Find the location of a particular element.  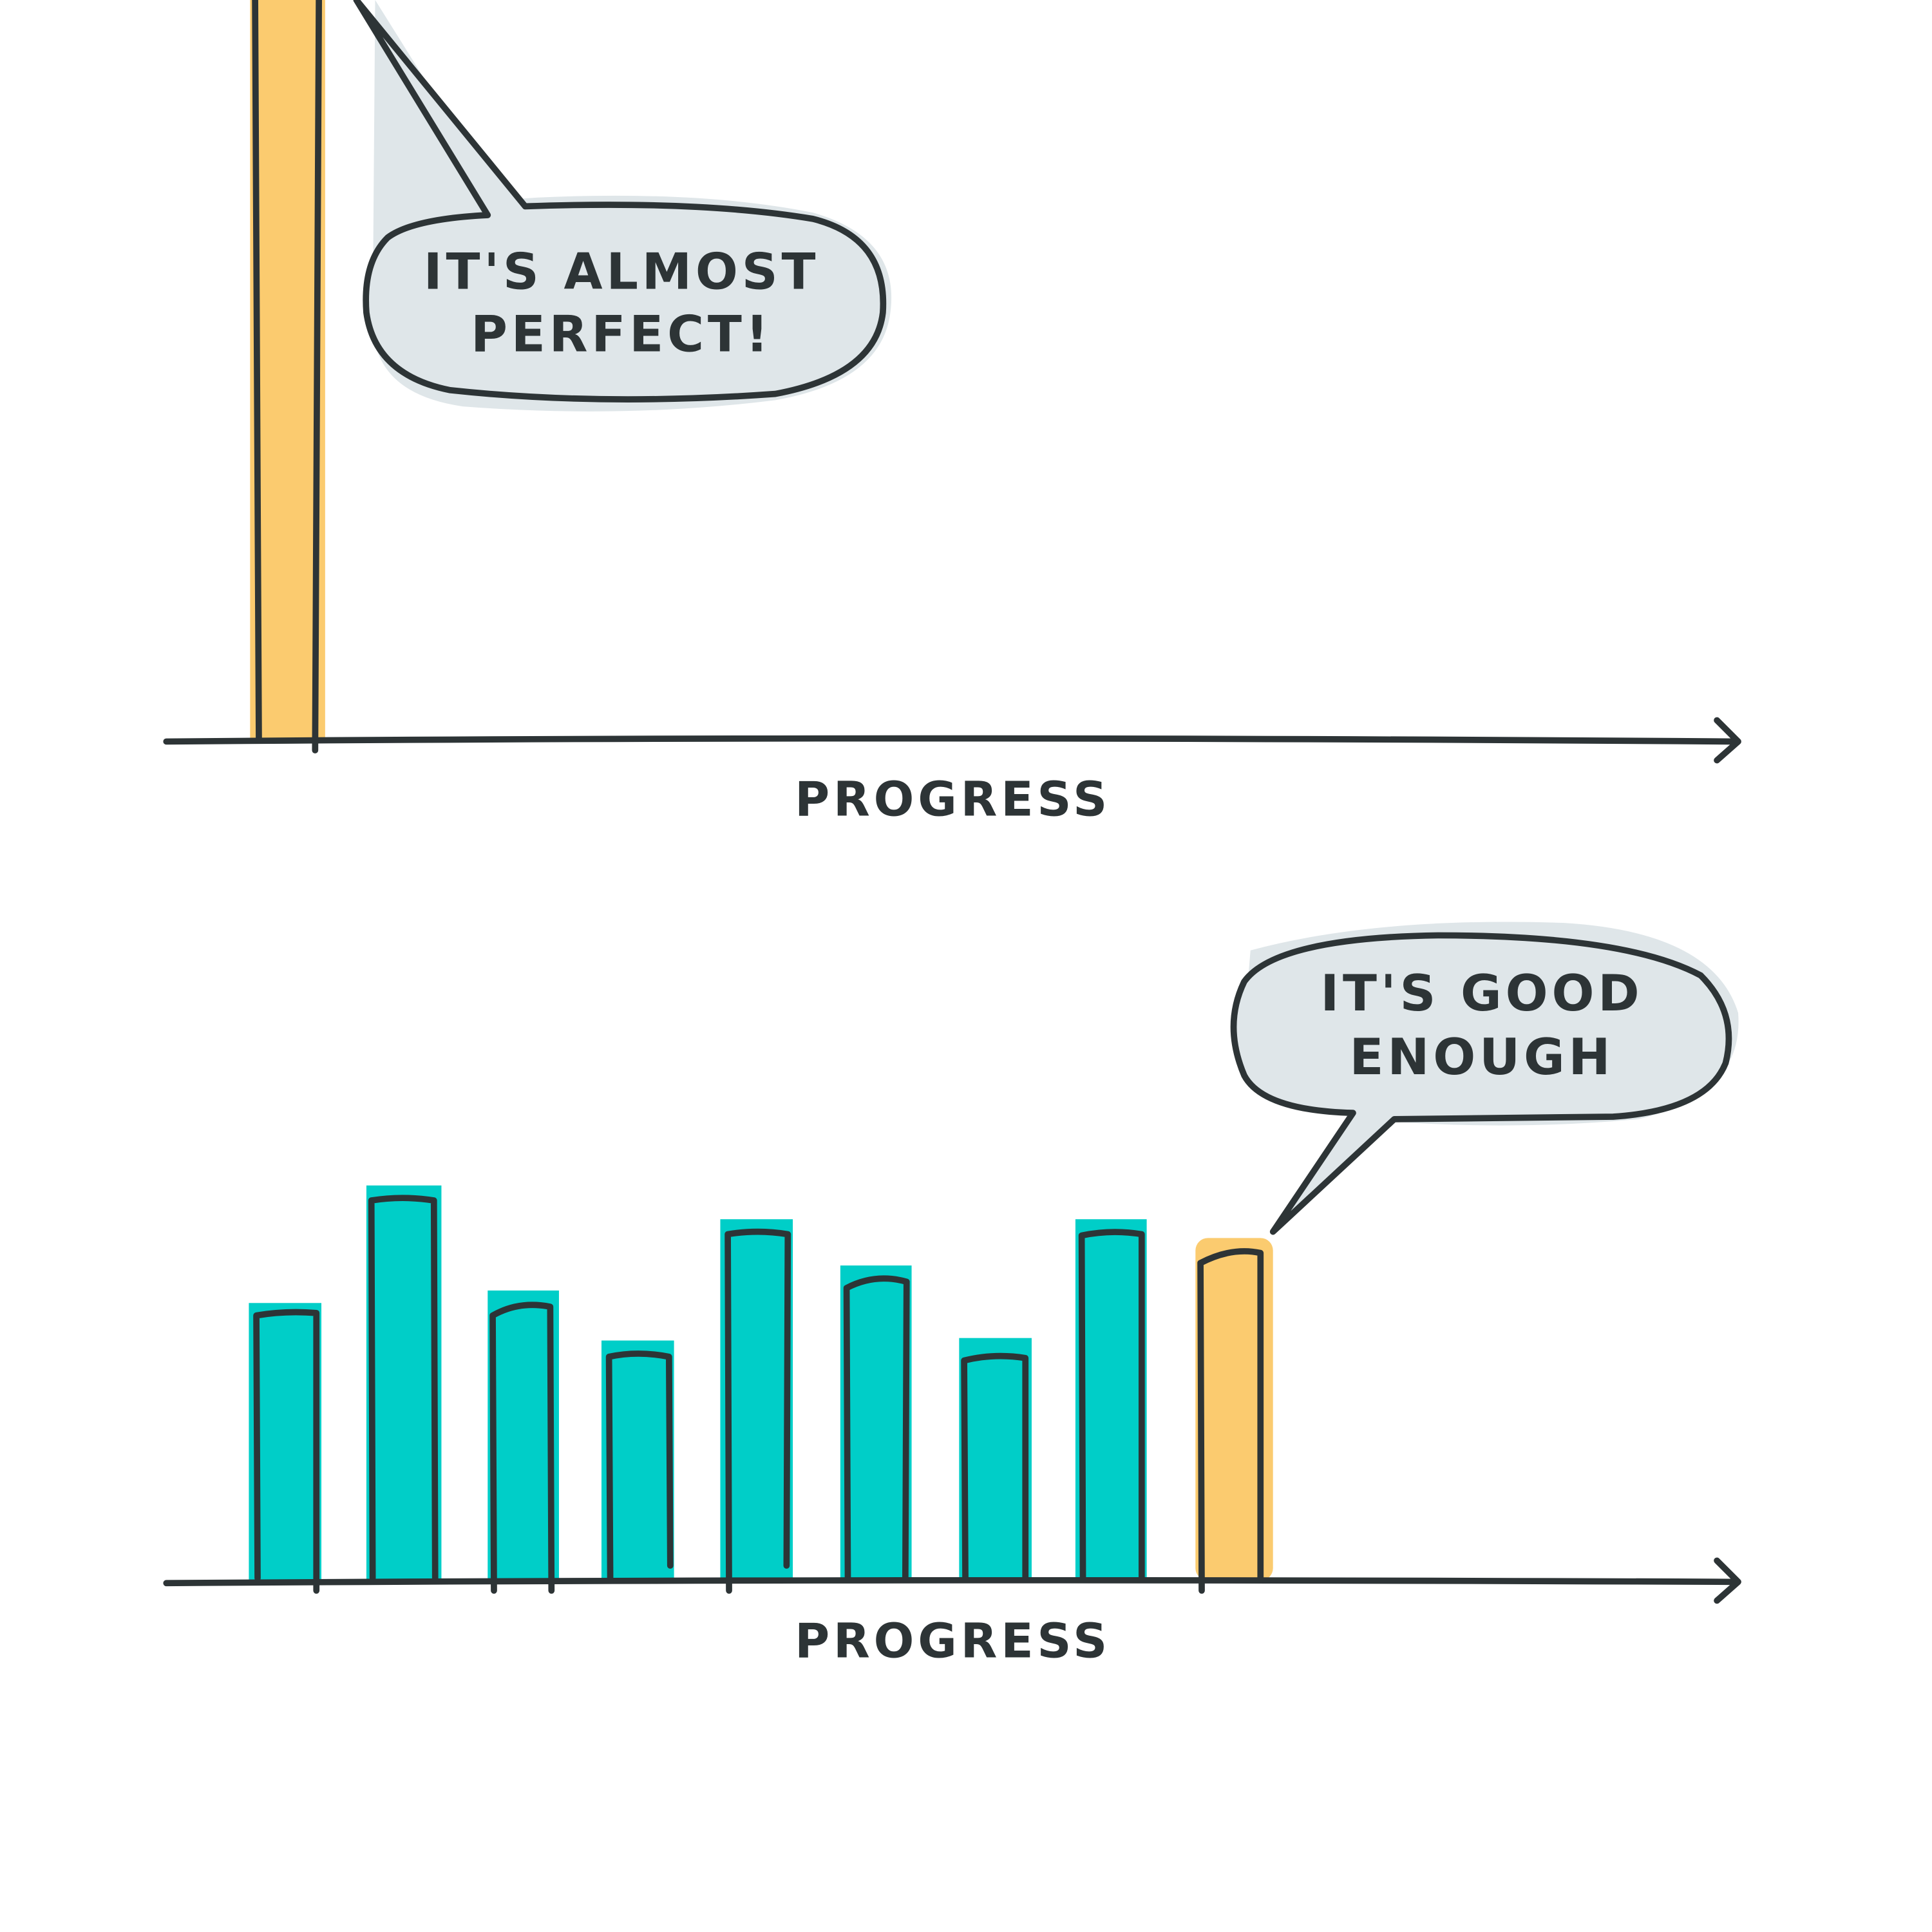

bar-outline is located at coordinates (287, 377).